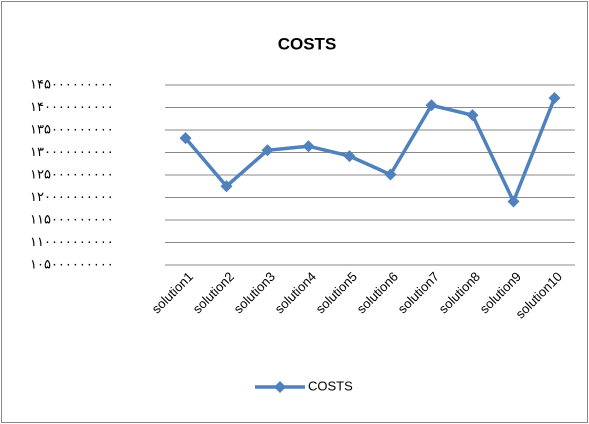 The height and width of the screenshot is (424, 589). I want to click on y-tick-label: ۱۴۵۰۰۰۰۰۰۰۰۰, so click(72, 83).